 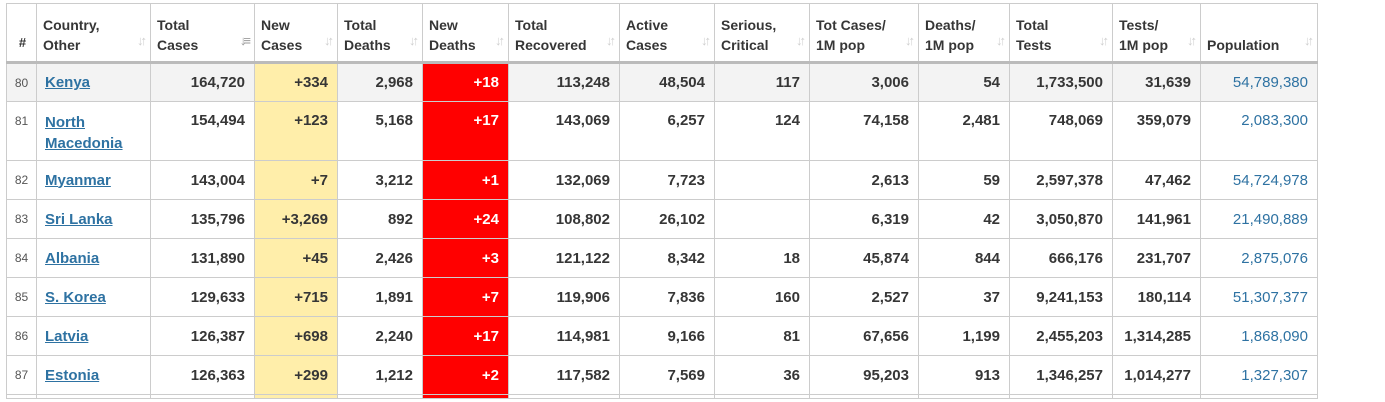 I want to click on total-tests-cell: 666,176, so click(x=1061, y=258).